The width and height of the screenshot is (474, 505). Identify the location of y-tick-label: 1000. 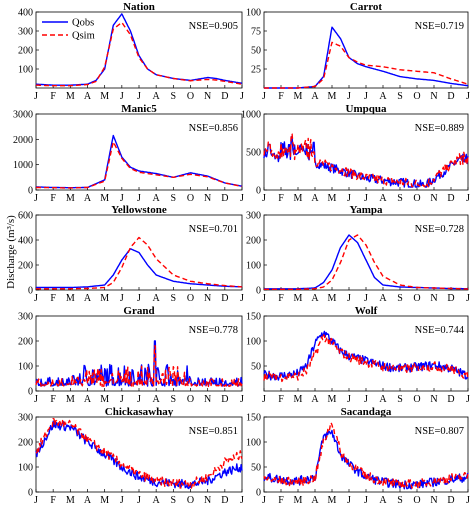
(23, 165).